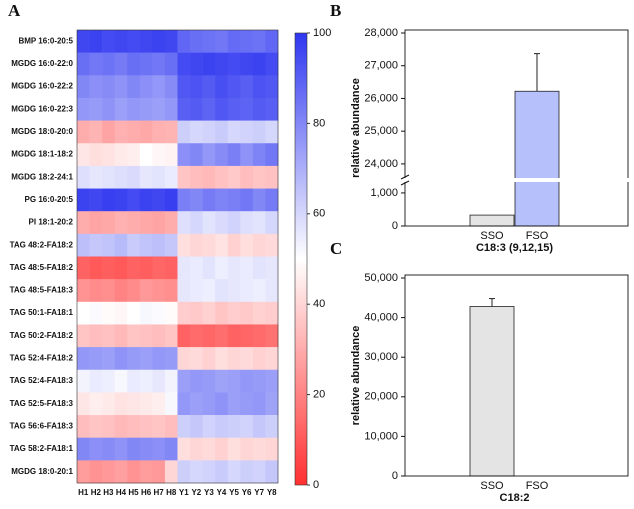  Describe the element at coordinates (96, 492) in the screenshot. I see `column-label: H2` at that location.